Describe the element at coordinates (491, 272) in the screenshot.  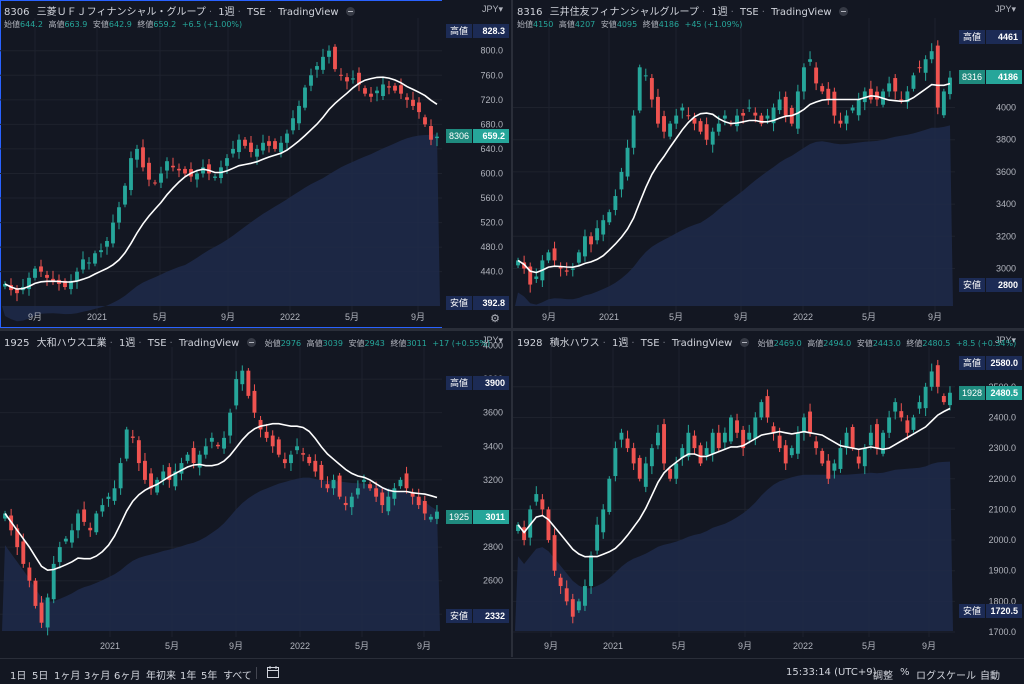
I see `y-tick-label: 440.0` at that location.